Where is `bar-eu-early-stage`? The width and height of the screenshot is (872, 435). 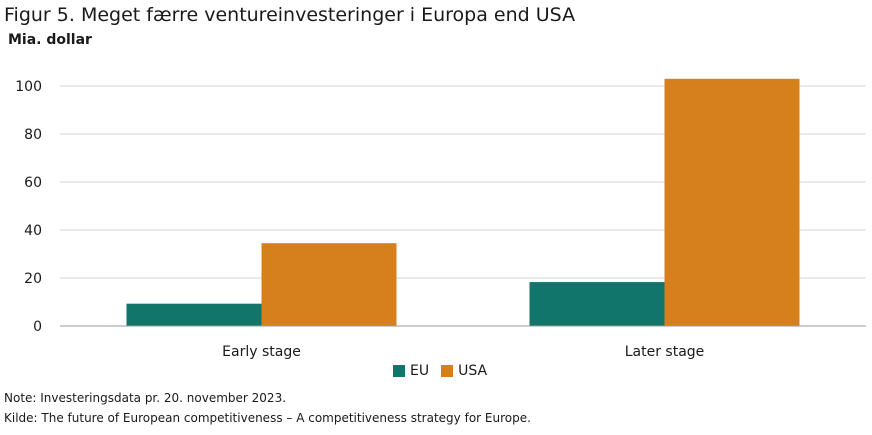
bar-eu-early-stage is located at coordinates (194, 314).